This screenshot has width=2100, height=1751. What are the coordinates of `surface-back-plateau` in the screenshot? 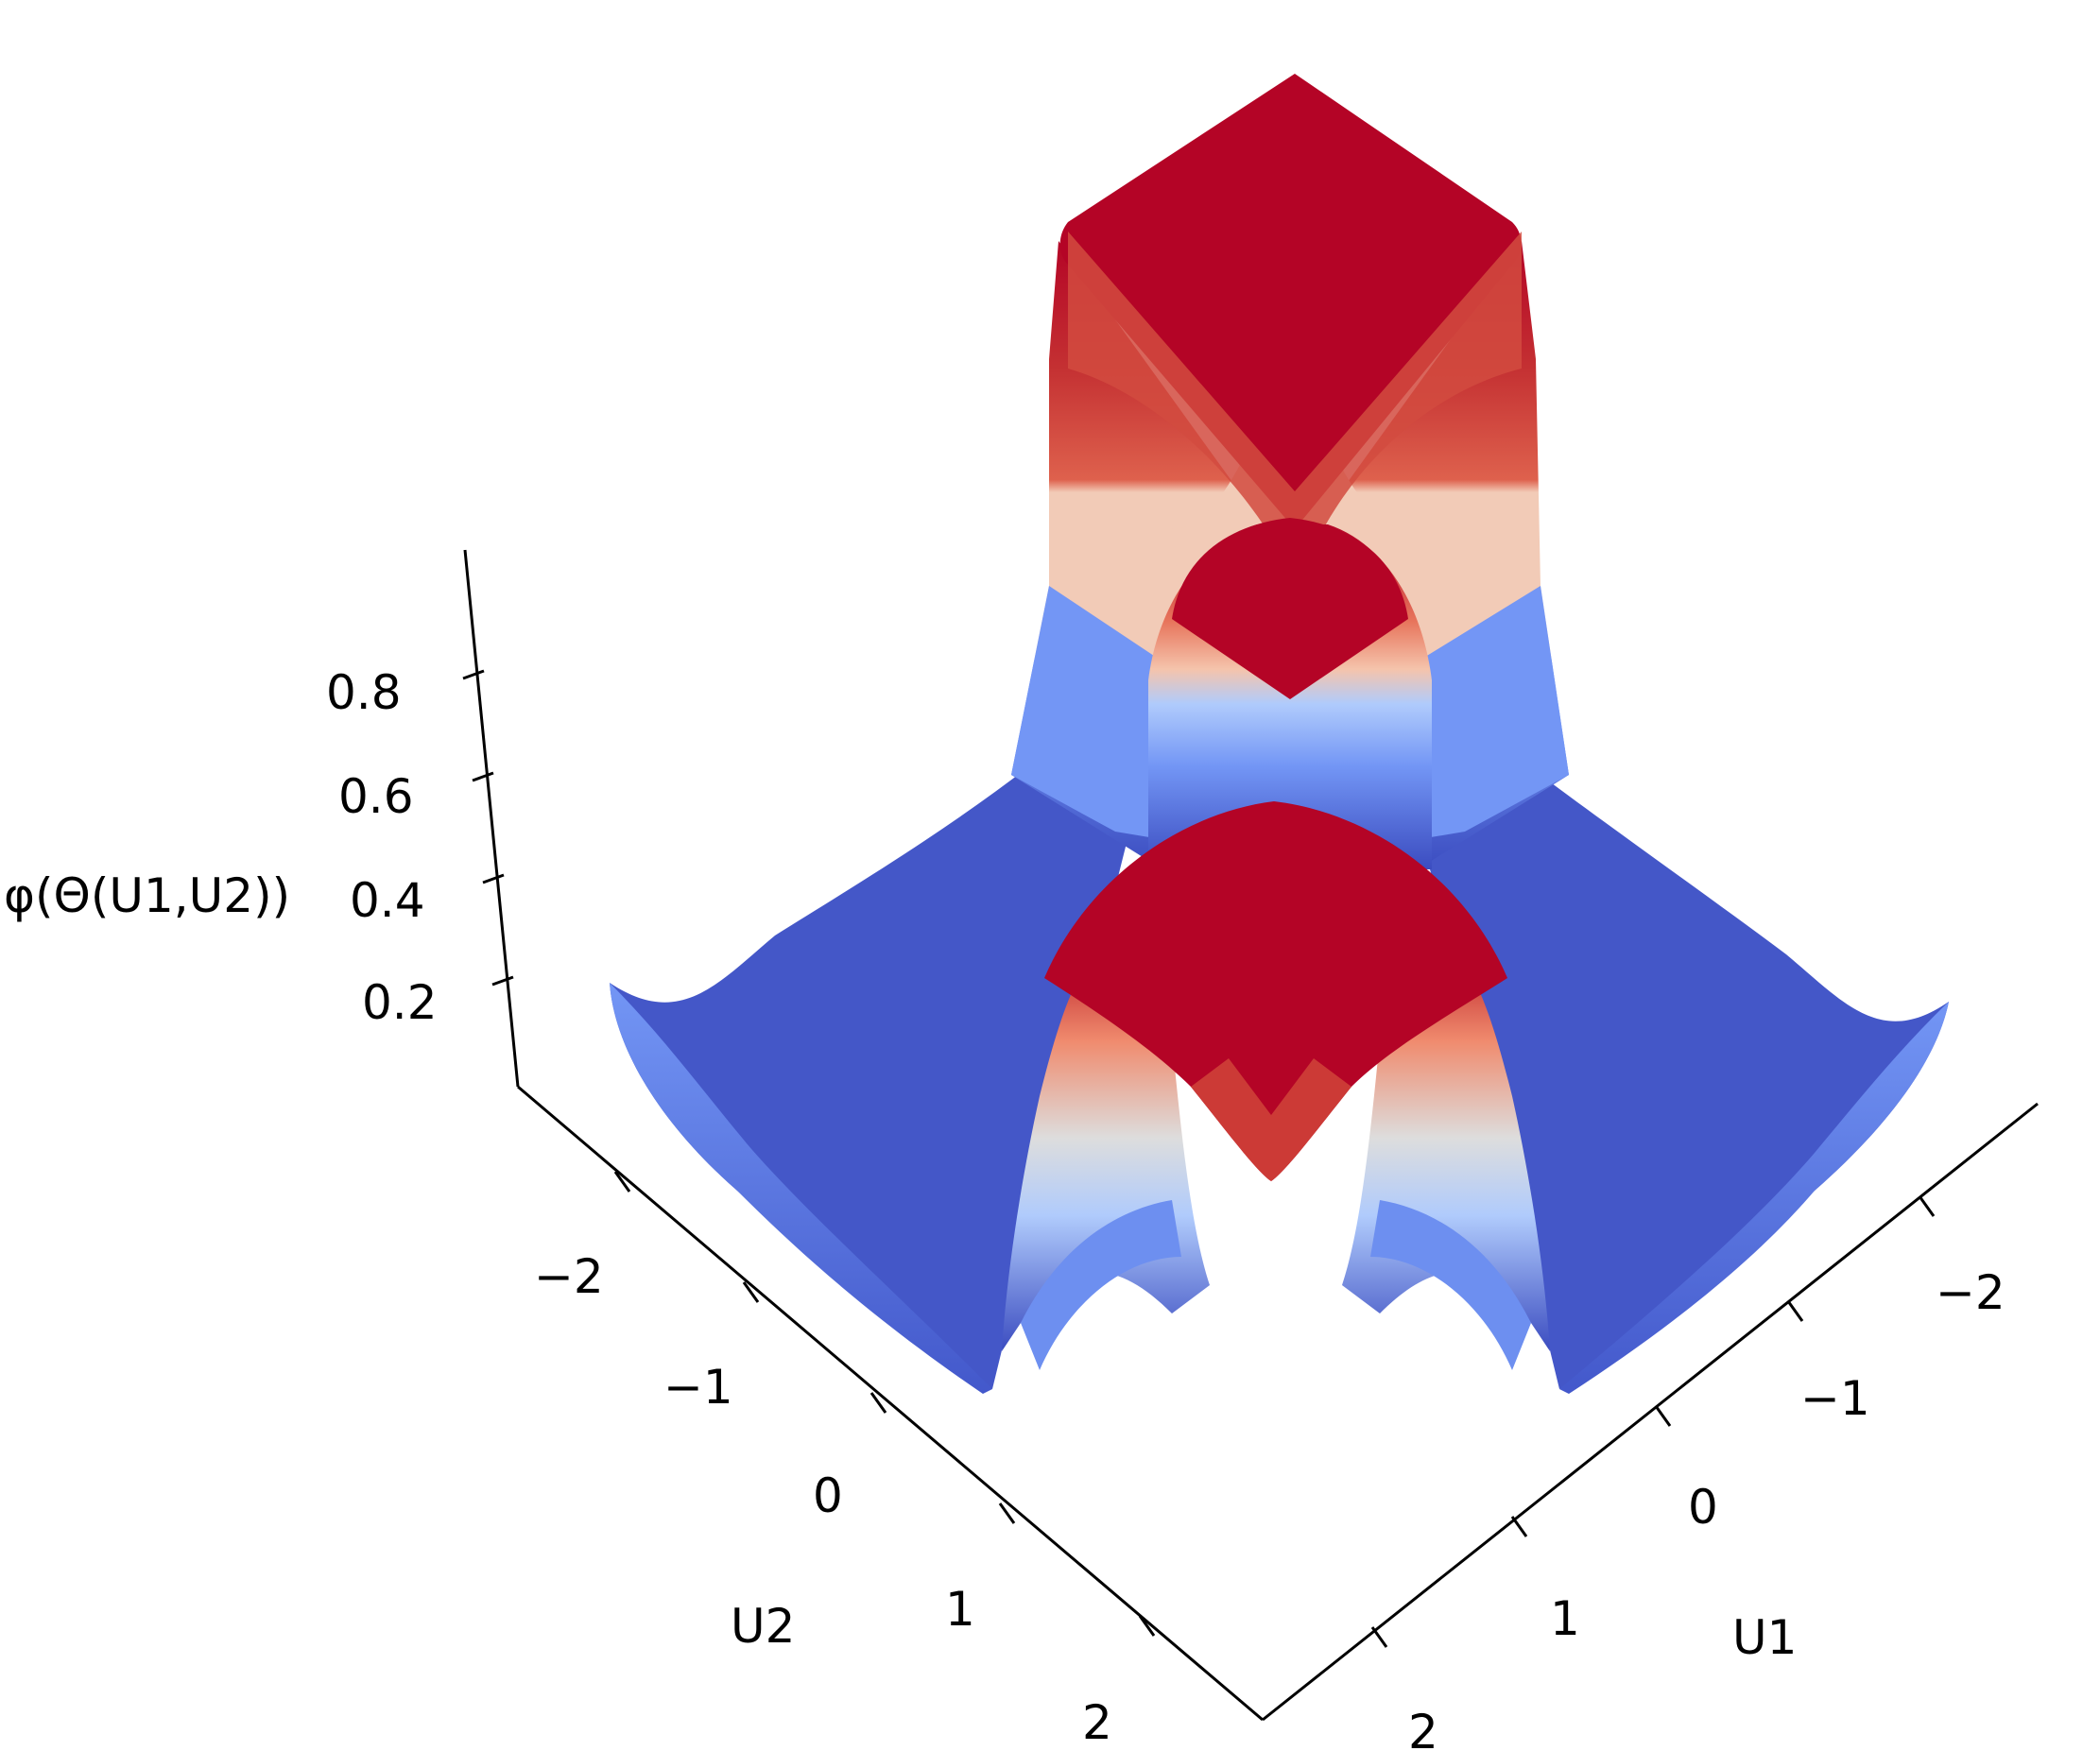 It's located at (1290, 301).